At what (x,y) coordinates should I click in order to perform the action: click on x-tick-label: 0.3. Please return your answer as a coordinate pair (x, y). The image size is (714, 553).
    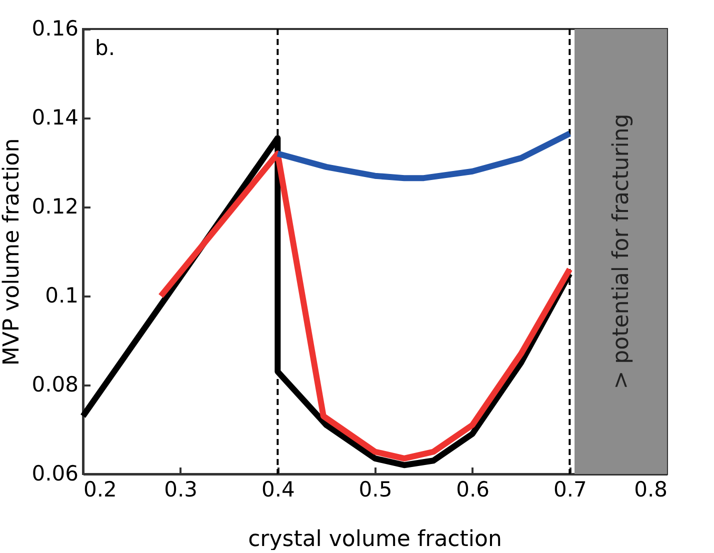
    Looking at the image, I should click on (181, 490).